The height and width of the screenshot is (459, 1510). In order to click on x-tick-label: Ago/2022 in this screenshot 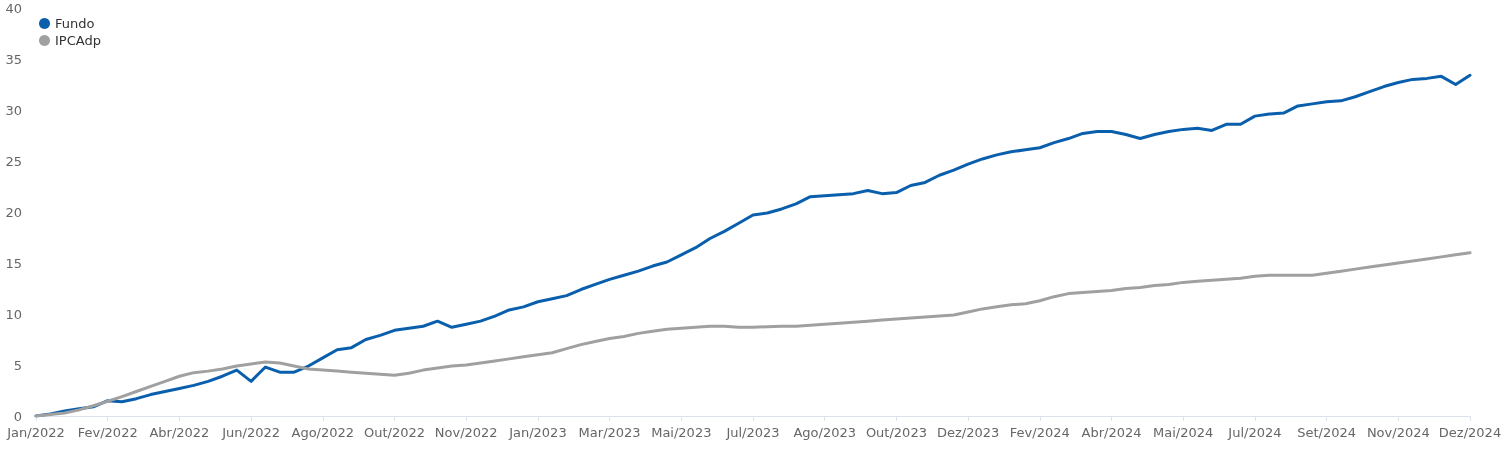, I will do `click(323, 432)`.